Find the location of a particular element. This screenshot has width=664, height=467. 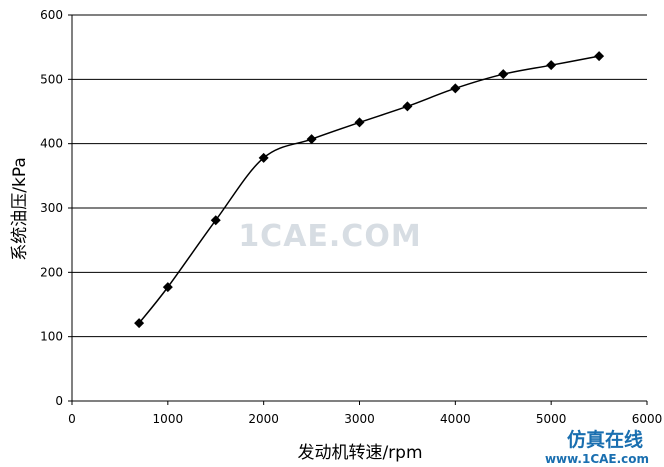

y-tick-label-3: 300 is located at coordinates (51, 208).